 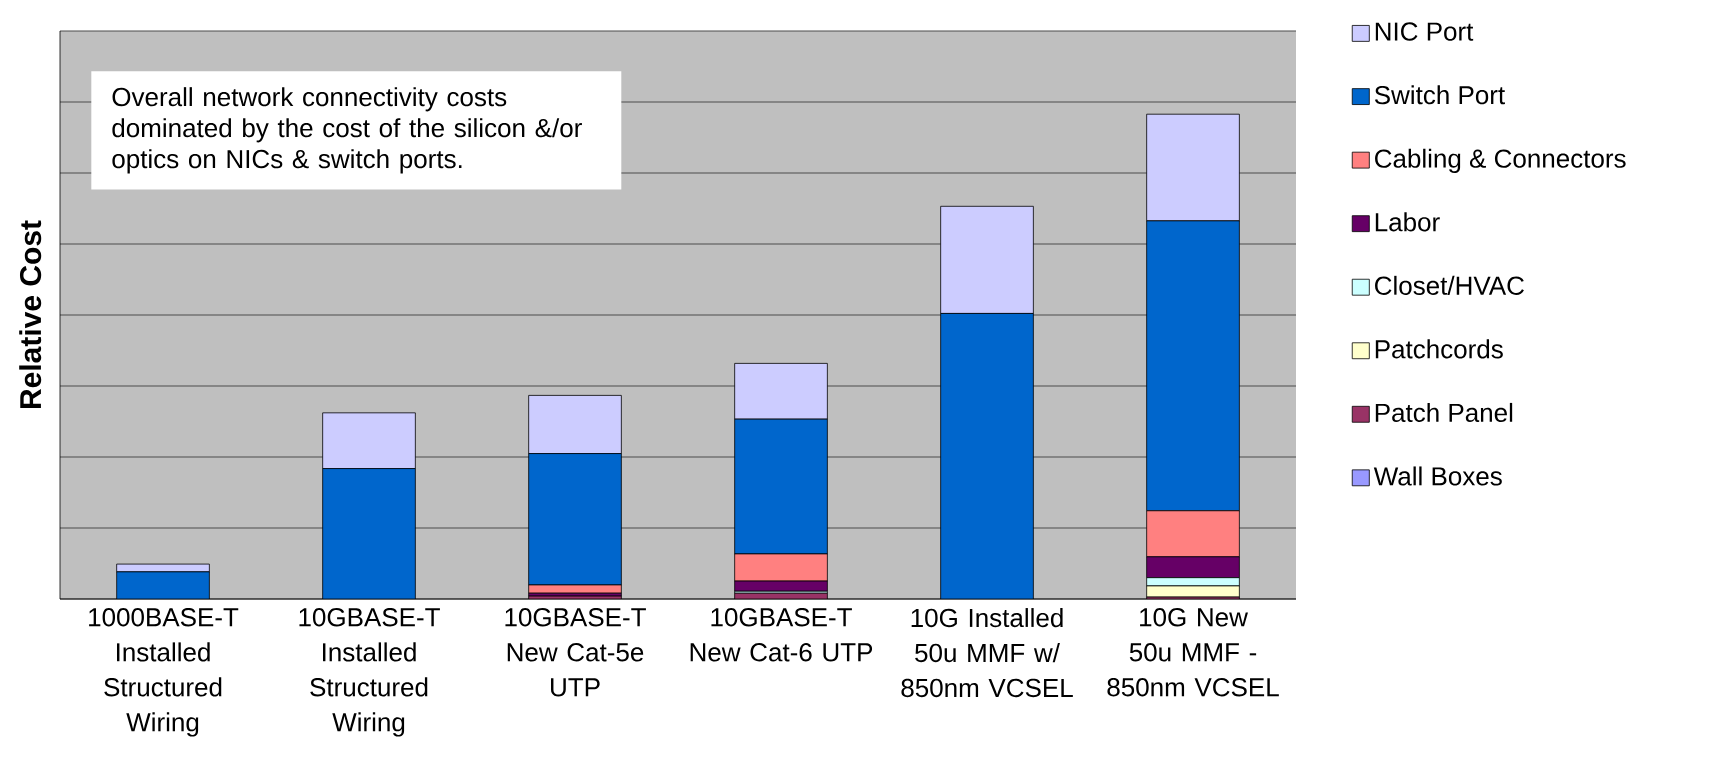 What do you see at coordinates (347, 130) in the screenshot?
I see `annotation: Overall network connectivity costs dominated by the cost of the silicon &/or optics on NICs & switch ports.` at bounding box center [347, 130].